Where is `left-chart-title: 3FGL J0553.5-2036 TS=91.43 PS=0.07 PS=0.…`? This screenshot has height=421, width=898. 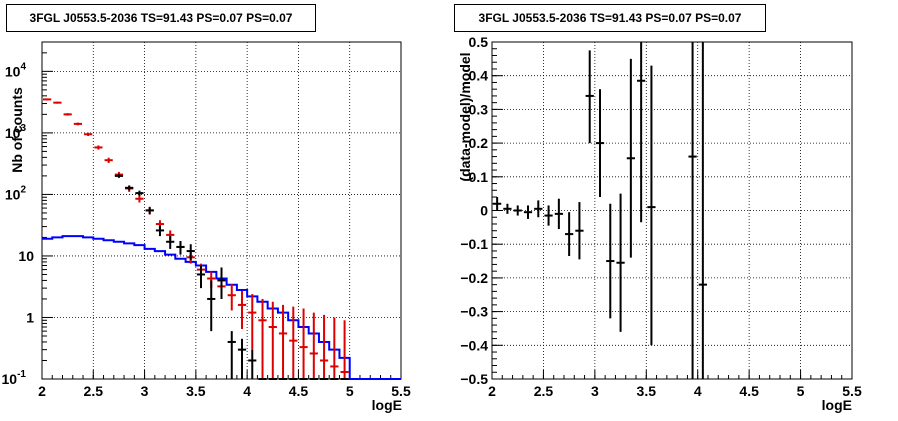
left-chart-title: 3FGL J0553.5-2036 TS=91.43 PS=0.07 PS=0.… is located at coordinates (161, 18).